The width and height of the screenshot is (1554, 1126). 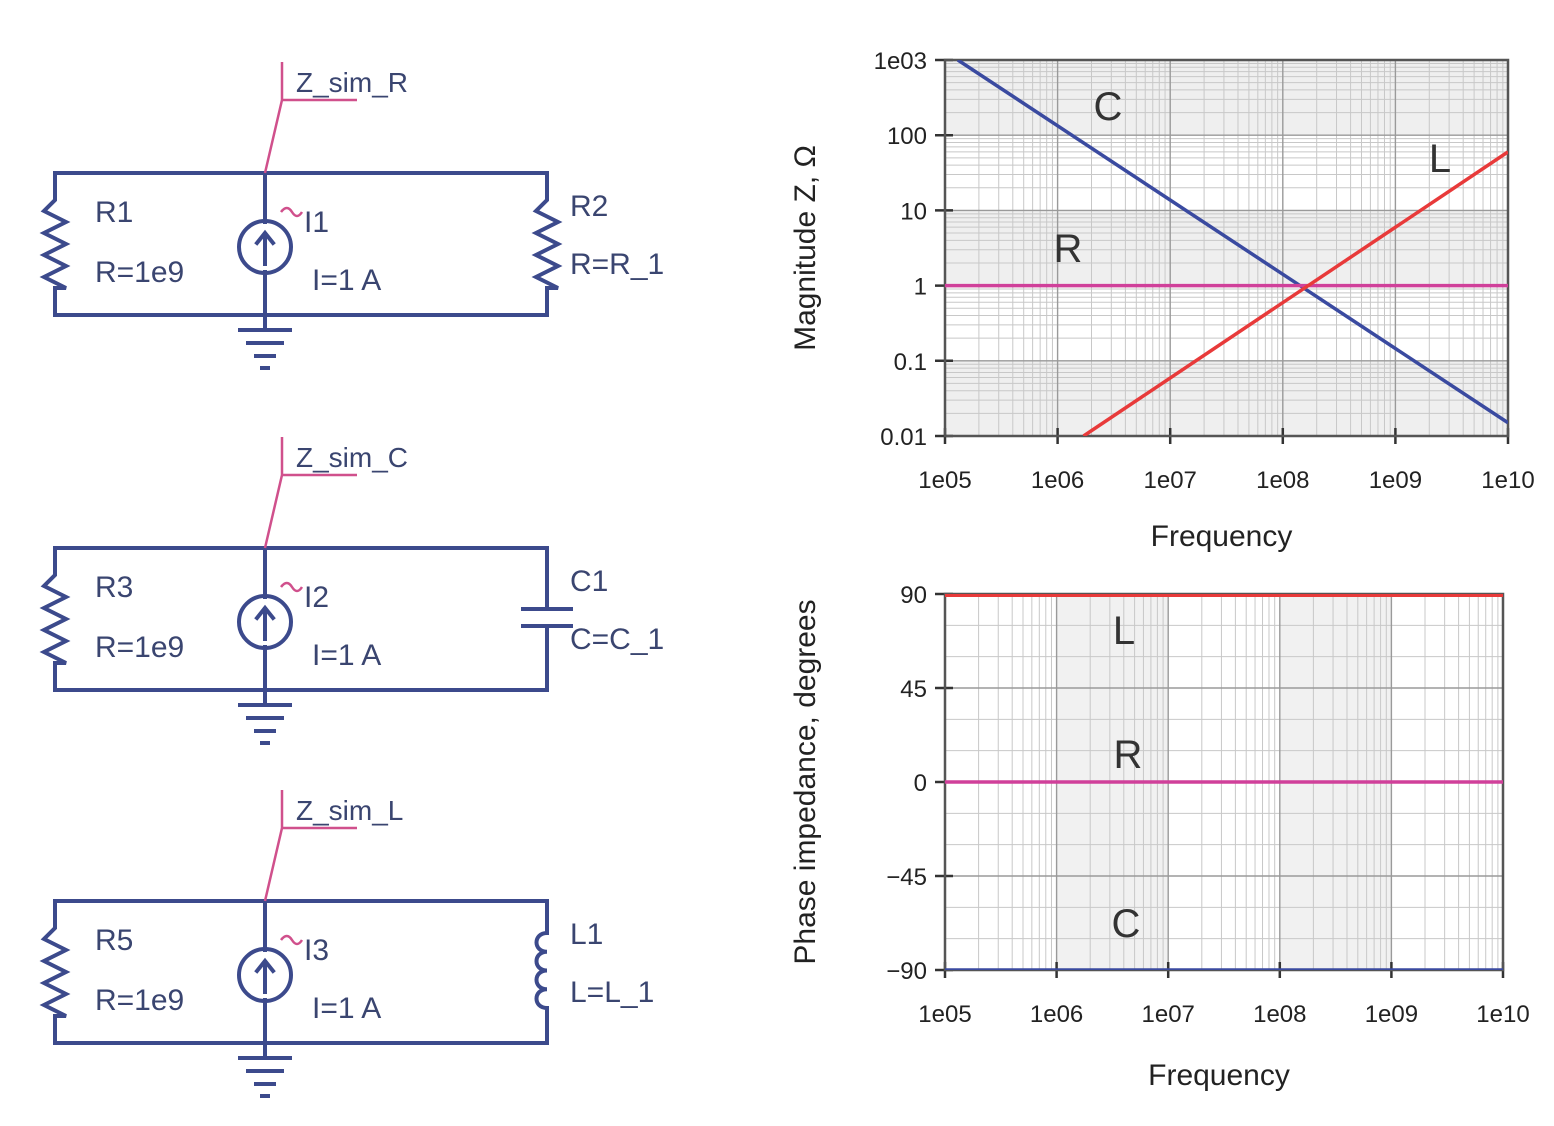 I want to click on source-name: I3, so click(x=316, y=950).